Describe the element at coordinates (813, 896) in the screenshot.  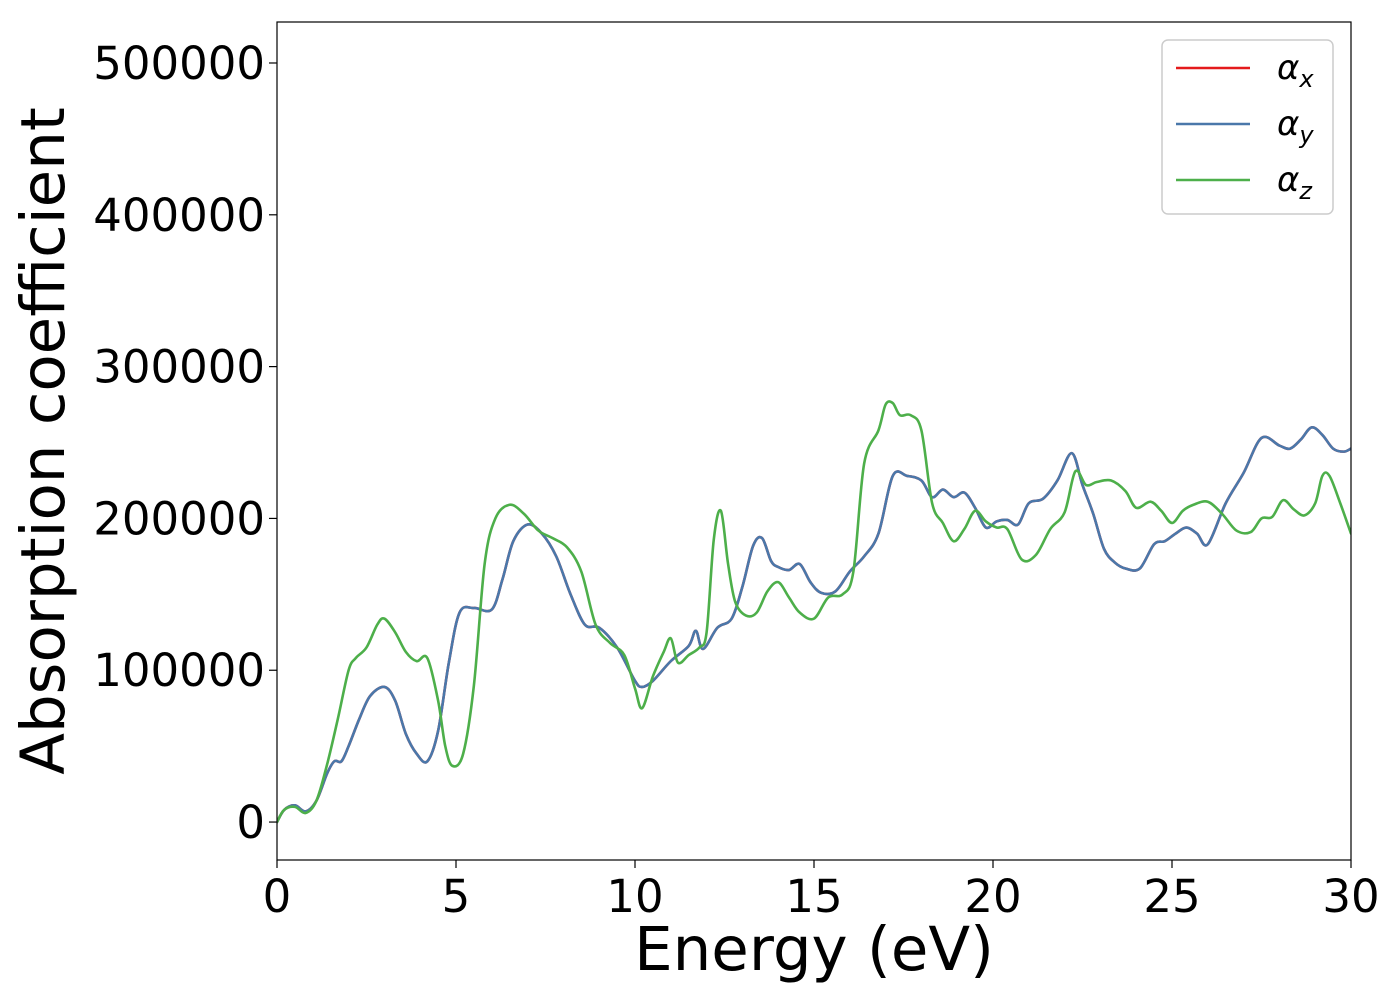
I see `x-tick-label: 15` at that location.